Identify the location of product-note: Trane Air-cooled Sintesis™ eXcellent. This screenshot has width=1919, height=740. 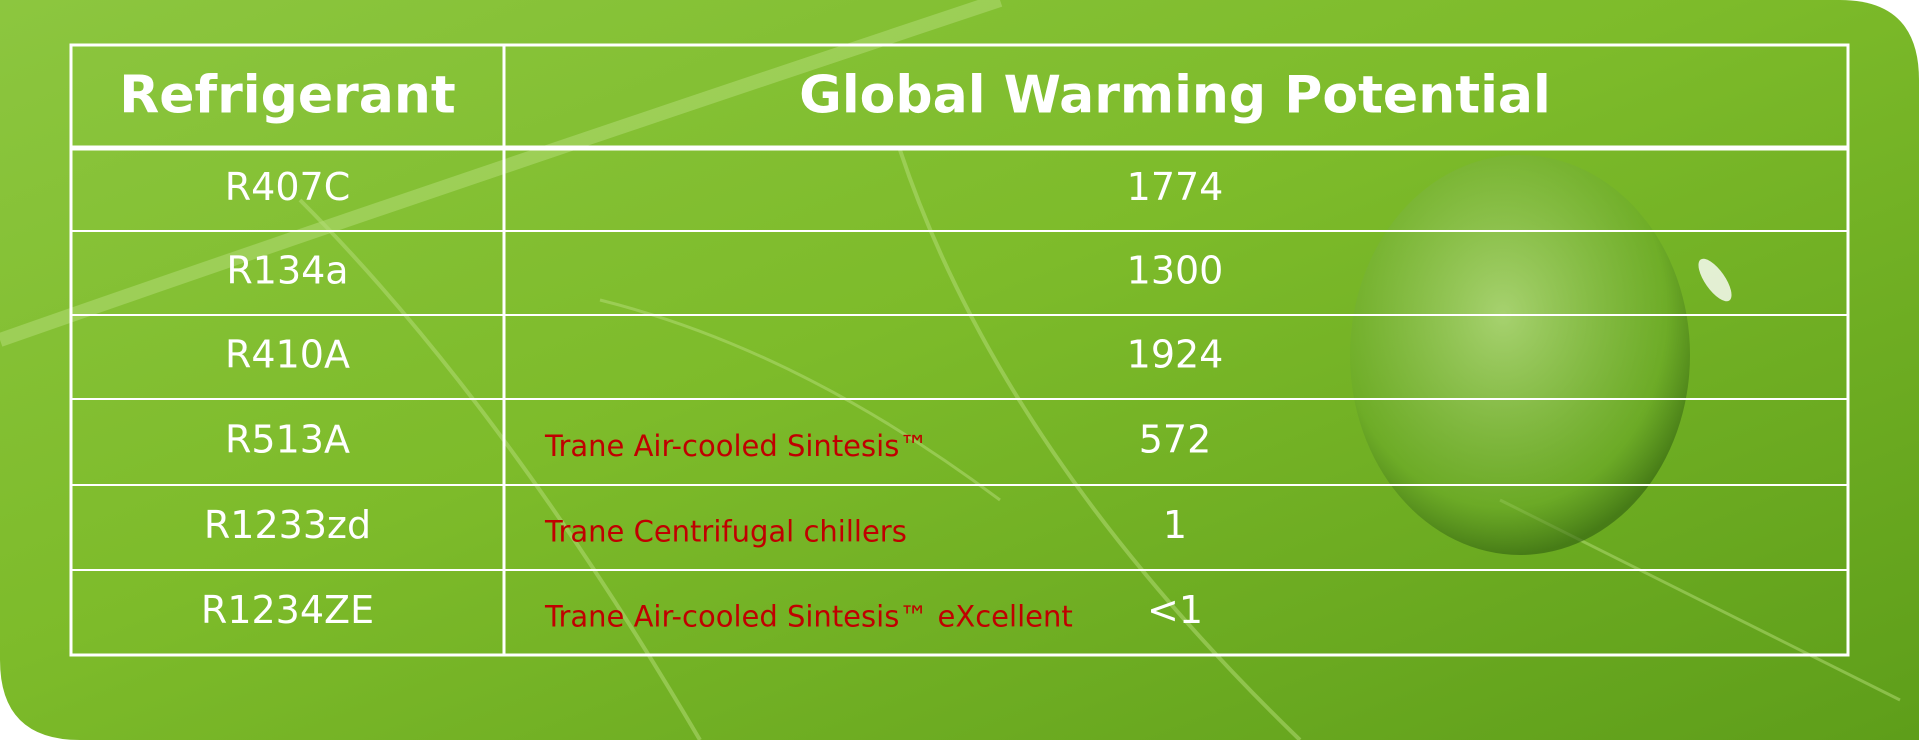
(808, 617).